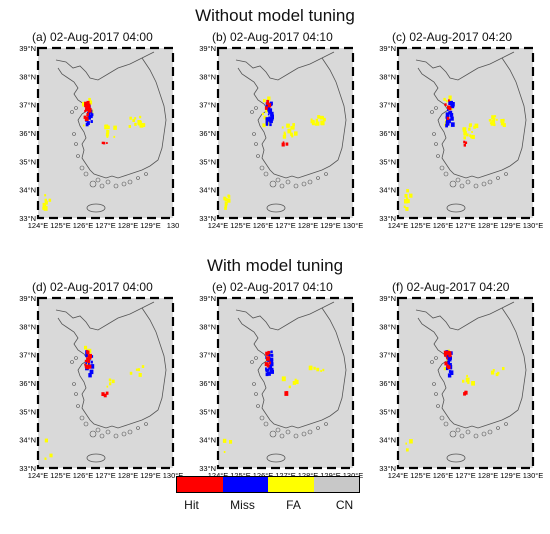 The width and height of the screenshot is (550, 534). I want to click on lat-tick-label: 33°N, so click(207, 218).